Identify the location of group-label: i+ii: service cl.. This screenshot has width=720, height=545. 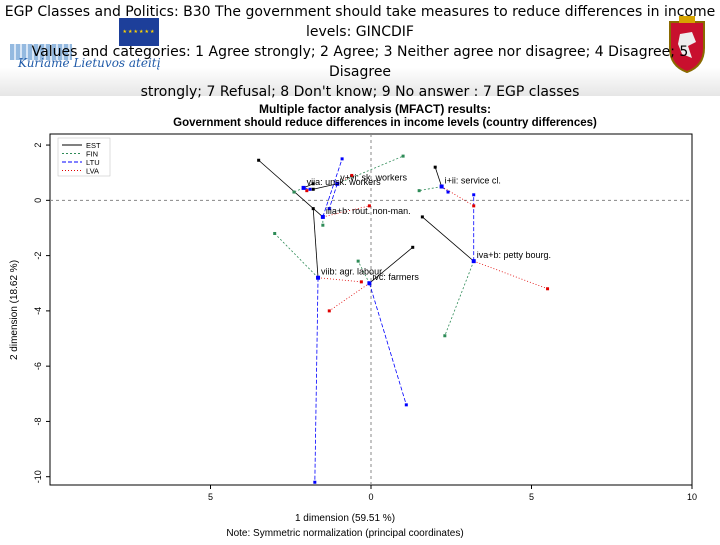
(473, 181).